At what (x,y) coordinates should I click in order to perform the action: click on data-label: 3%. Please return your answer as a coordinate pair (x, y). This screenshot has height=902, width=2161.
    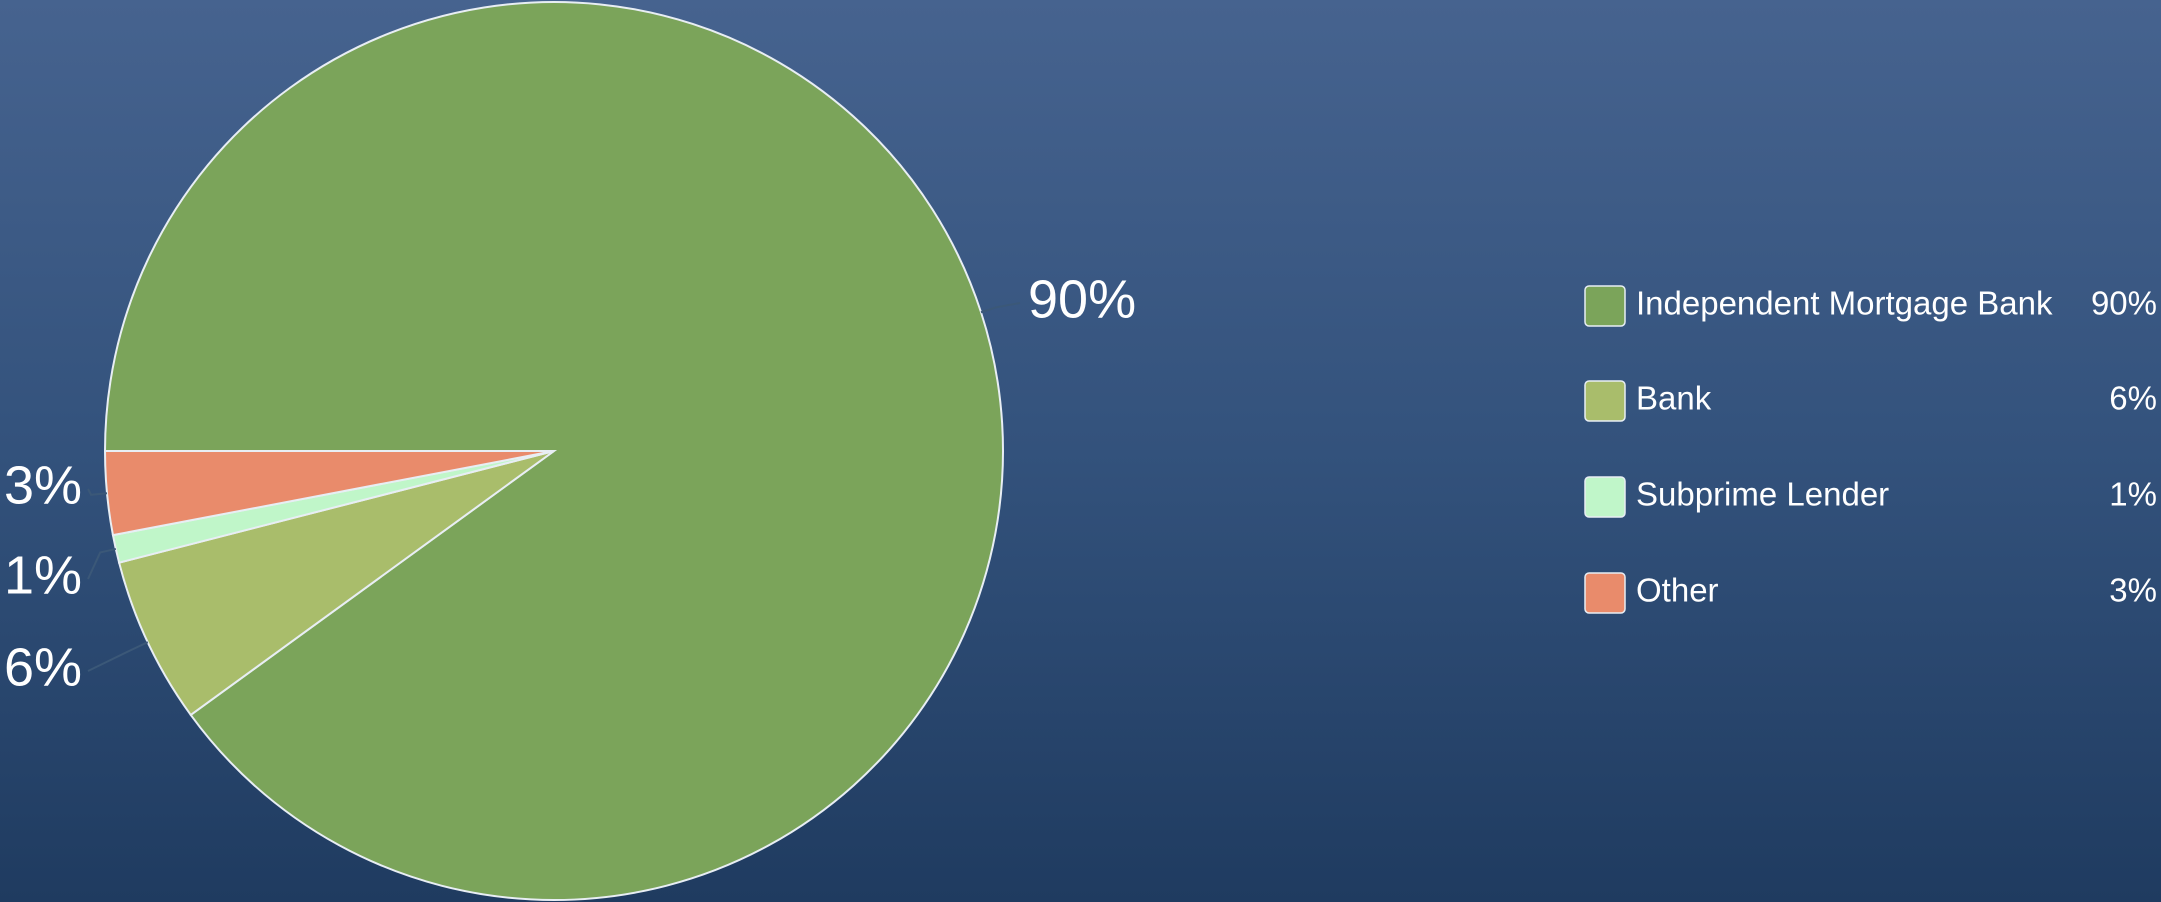
    Looking at the image, I should click on (43, 485).